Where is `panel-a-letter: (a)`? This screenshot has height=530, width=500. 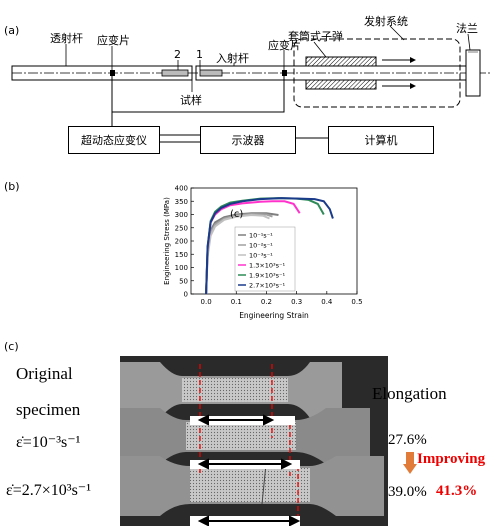
panel-a-letter: (a) is located at coordinates (12, 30).